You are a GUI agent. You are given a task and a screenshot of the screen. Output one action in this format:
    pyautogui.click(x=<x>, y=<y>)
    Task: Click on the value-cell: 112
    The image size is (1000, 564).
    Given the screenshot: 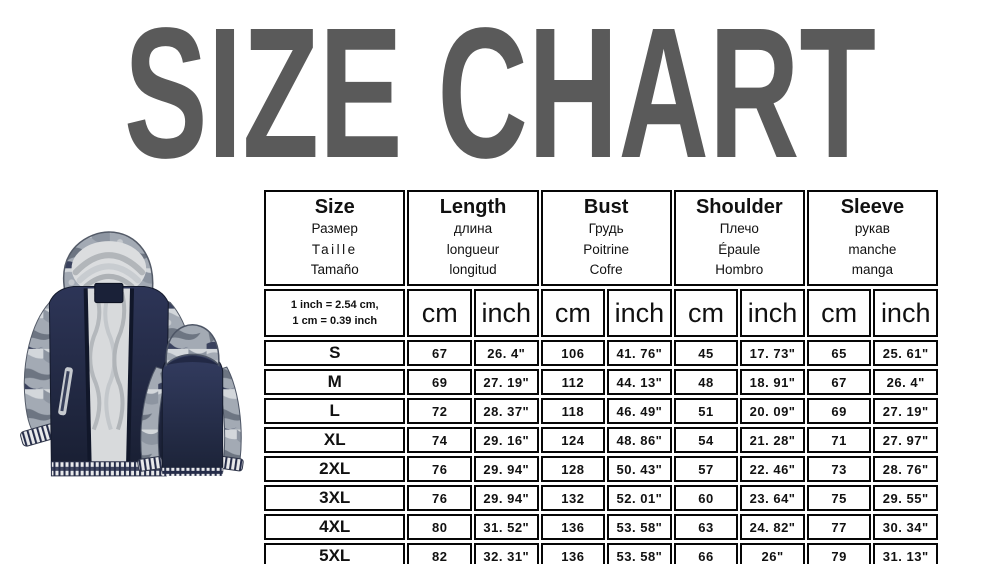 What is the action you would take?
    pyautogui.click(x=573, y=382)
    